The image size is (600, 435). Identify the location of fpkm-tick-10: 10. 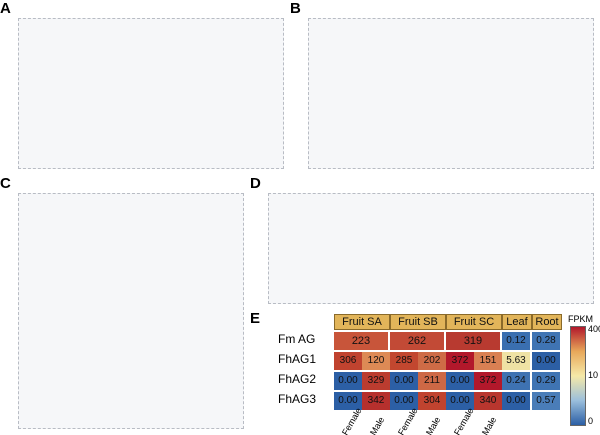
(593, 375).